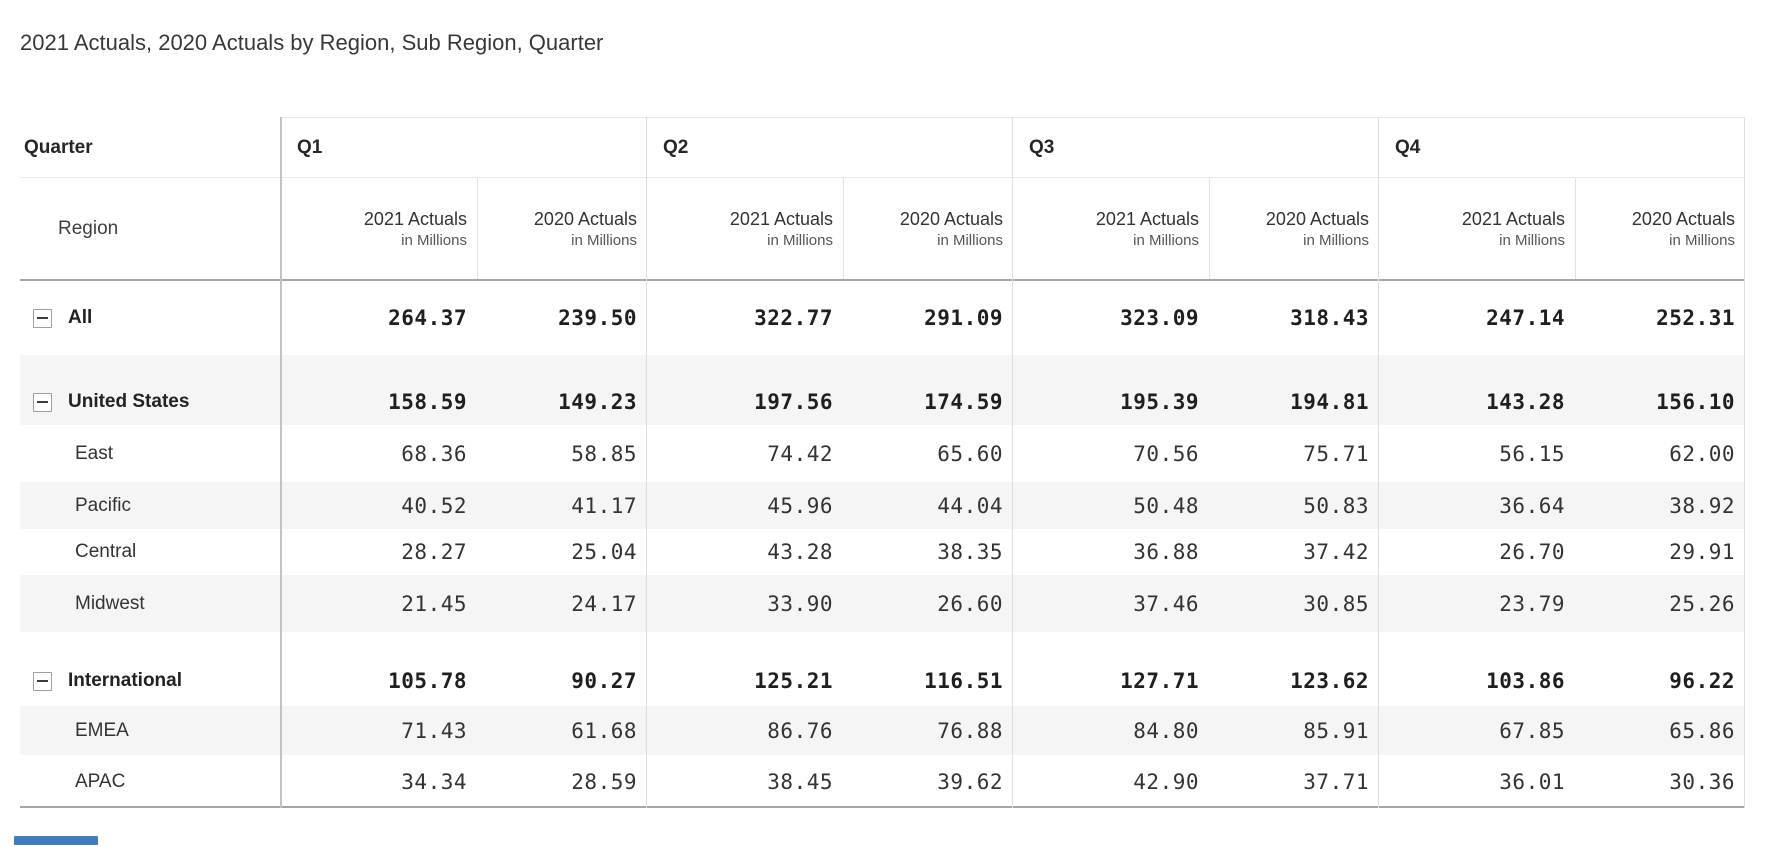 The height and width of the screenshot is (847, 1772). What do you see at coordinates (1329, 318) in the screenshot?
I see `value-cell-all-5: 318.43` at bounding box center [1329, 318].